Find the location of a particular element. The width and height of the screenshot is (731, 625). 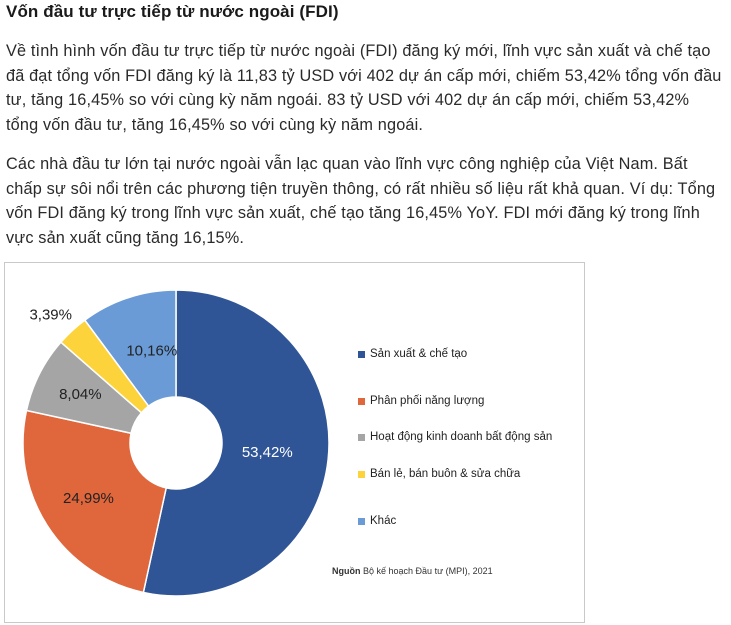

article-heading: Vốn đầu tư trực tiếp từ nước ngoài (FDI) is located at coordinates (172, 11).